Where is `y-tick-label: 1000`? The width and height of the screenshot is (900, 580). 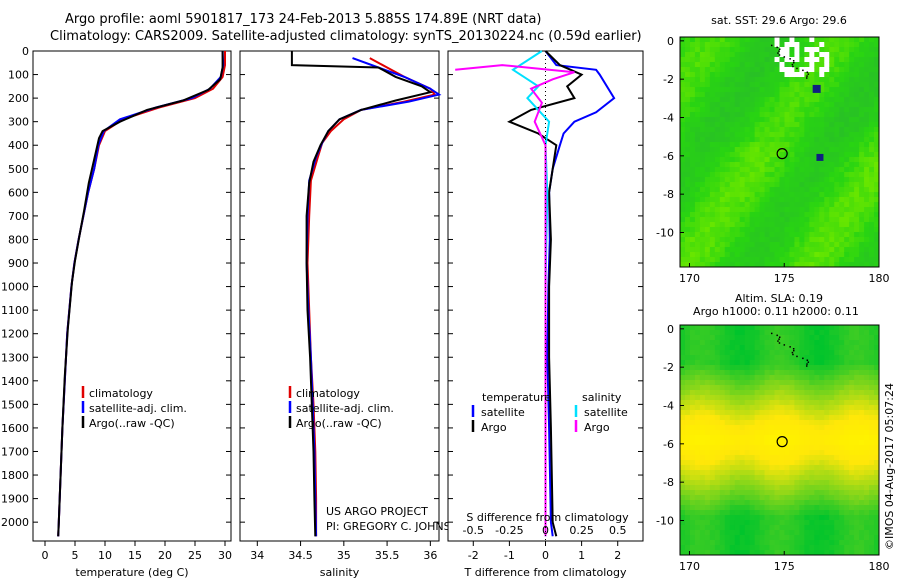 y-tick-label: 1000 is located at coordinates (15, 287).